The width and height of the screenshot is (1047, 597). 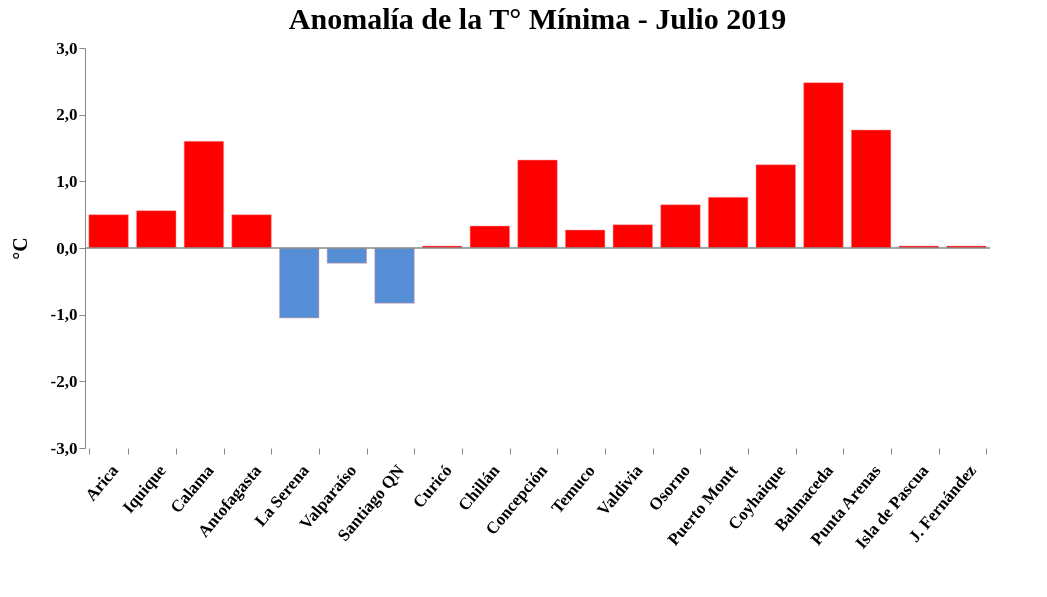 What do you see at coordinates (64, 381) in the screenshot?
I see `y-tick-label: -2,0` at bounding box center [64, 381].